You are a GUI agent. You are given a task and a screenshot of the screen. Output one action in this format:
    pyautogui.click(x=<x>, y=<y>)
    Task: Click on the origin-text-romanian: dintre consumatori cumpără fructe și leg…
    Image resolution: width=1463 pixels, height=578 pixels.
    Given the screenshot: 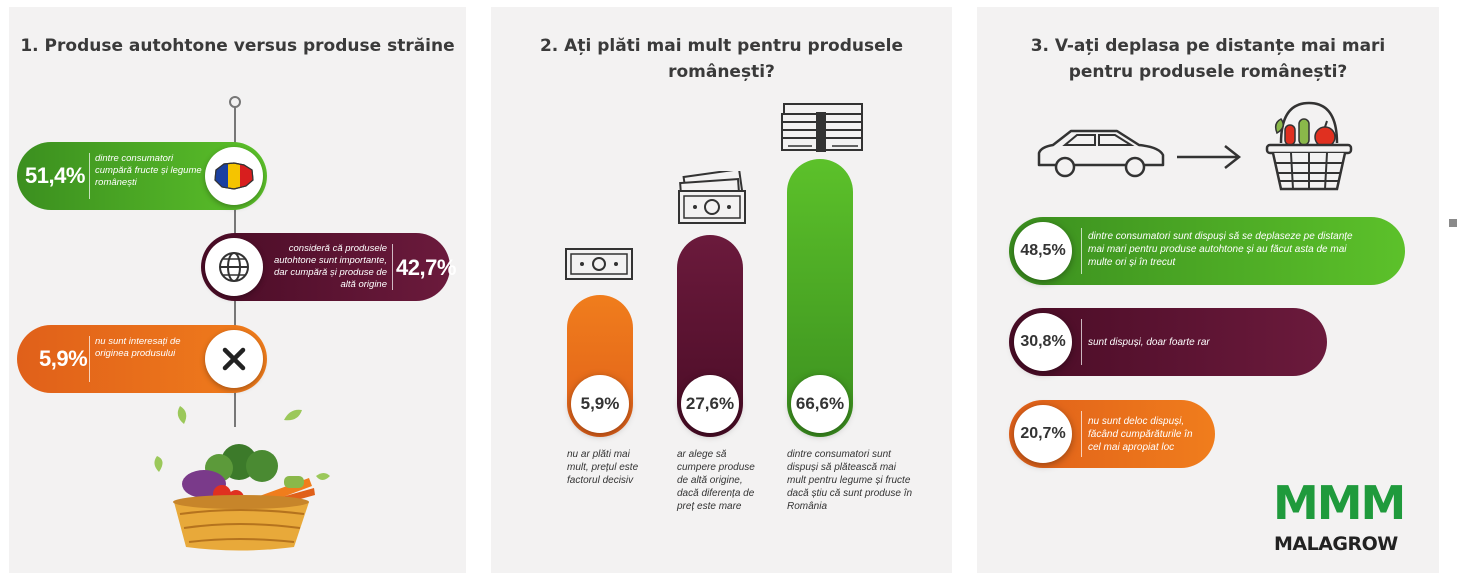 What is the action you would take?
    pyautogui.click(x=148, y=170)
    